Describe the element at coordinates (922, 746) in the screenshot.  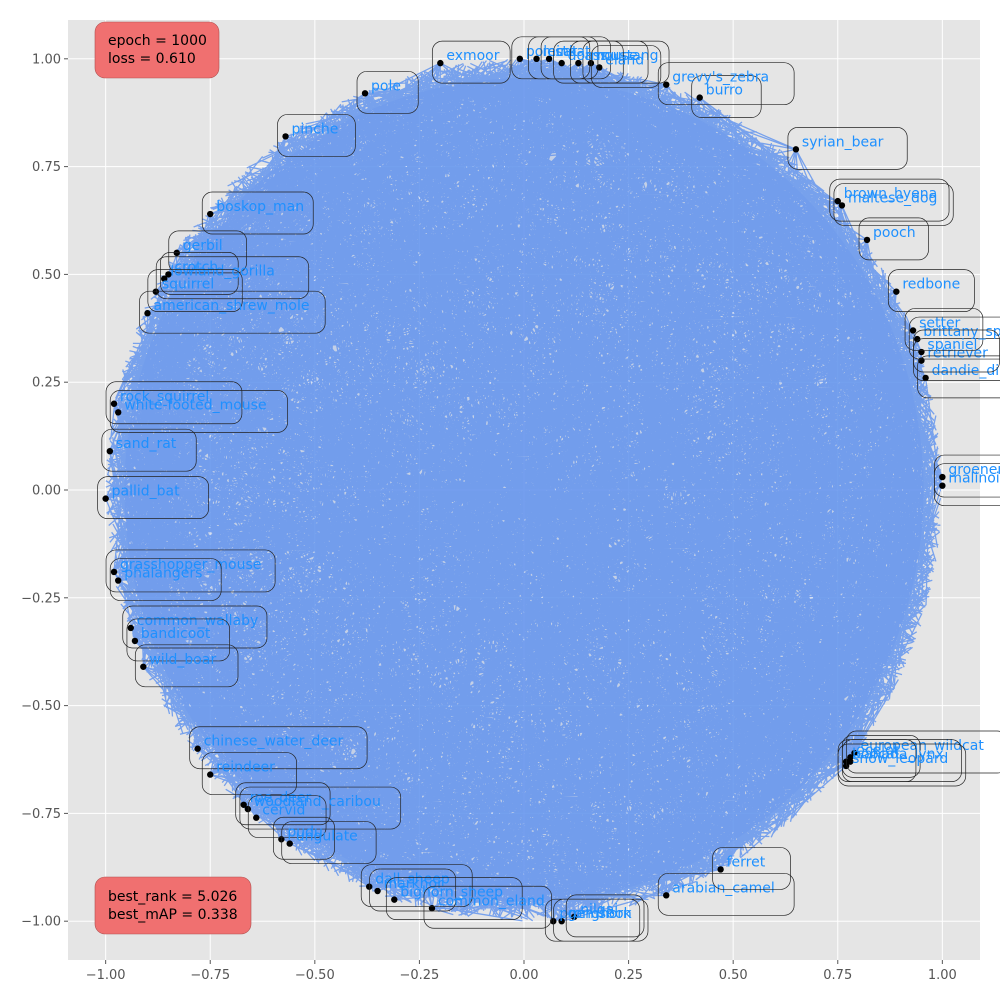
I see `node-label: european_wildcat` at that location.